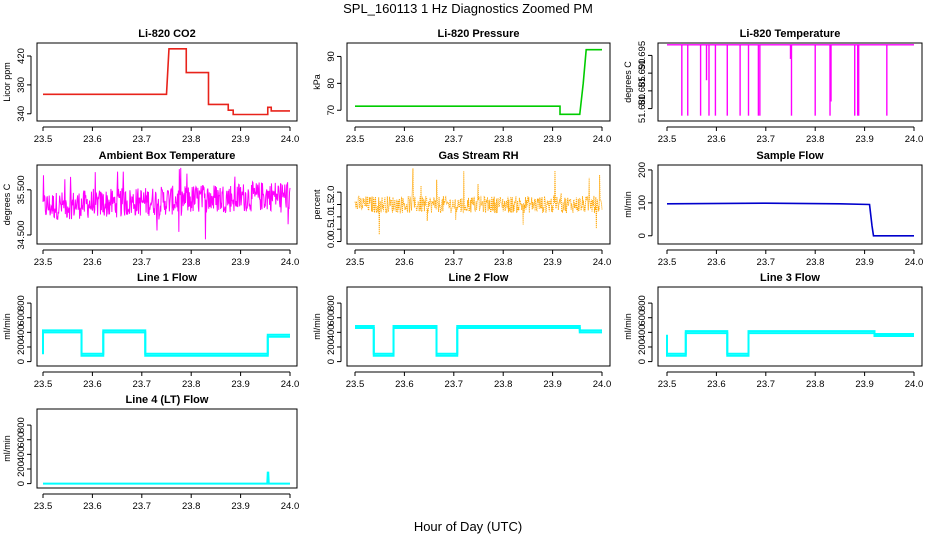  What do you see at coordinates (331, 216) in the screenshot?
I see `y-tick-label: 1.0` at bounding box center [331, 216].